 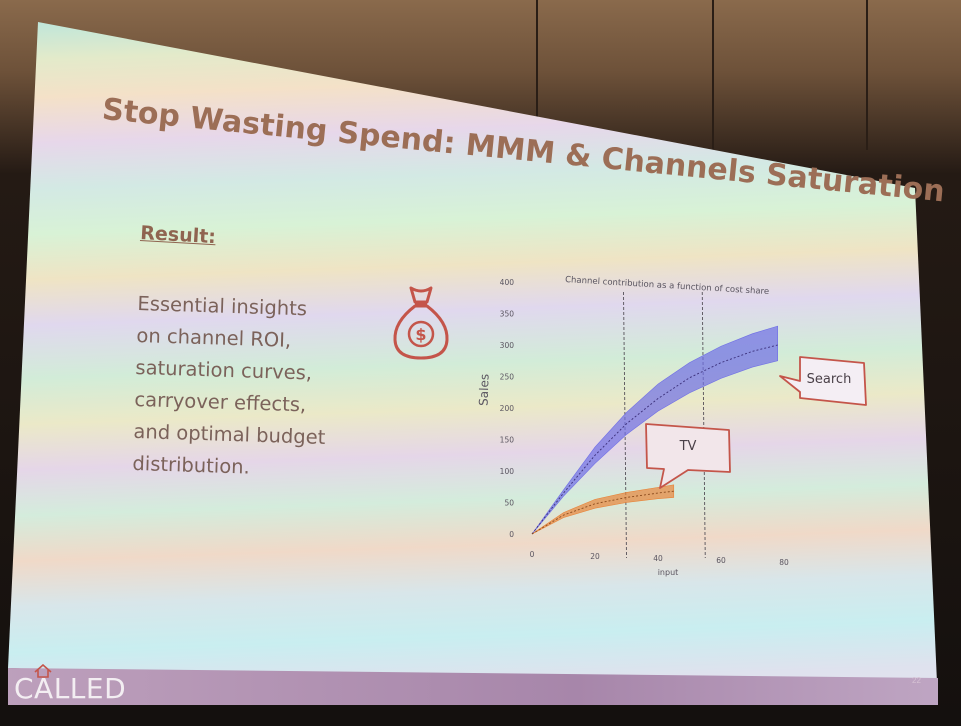 What do you see at coordinates (688, 456) in the screenshot?
I see `tv-callout: TV` at bounding box center [688, 456].